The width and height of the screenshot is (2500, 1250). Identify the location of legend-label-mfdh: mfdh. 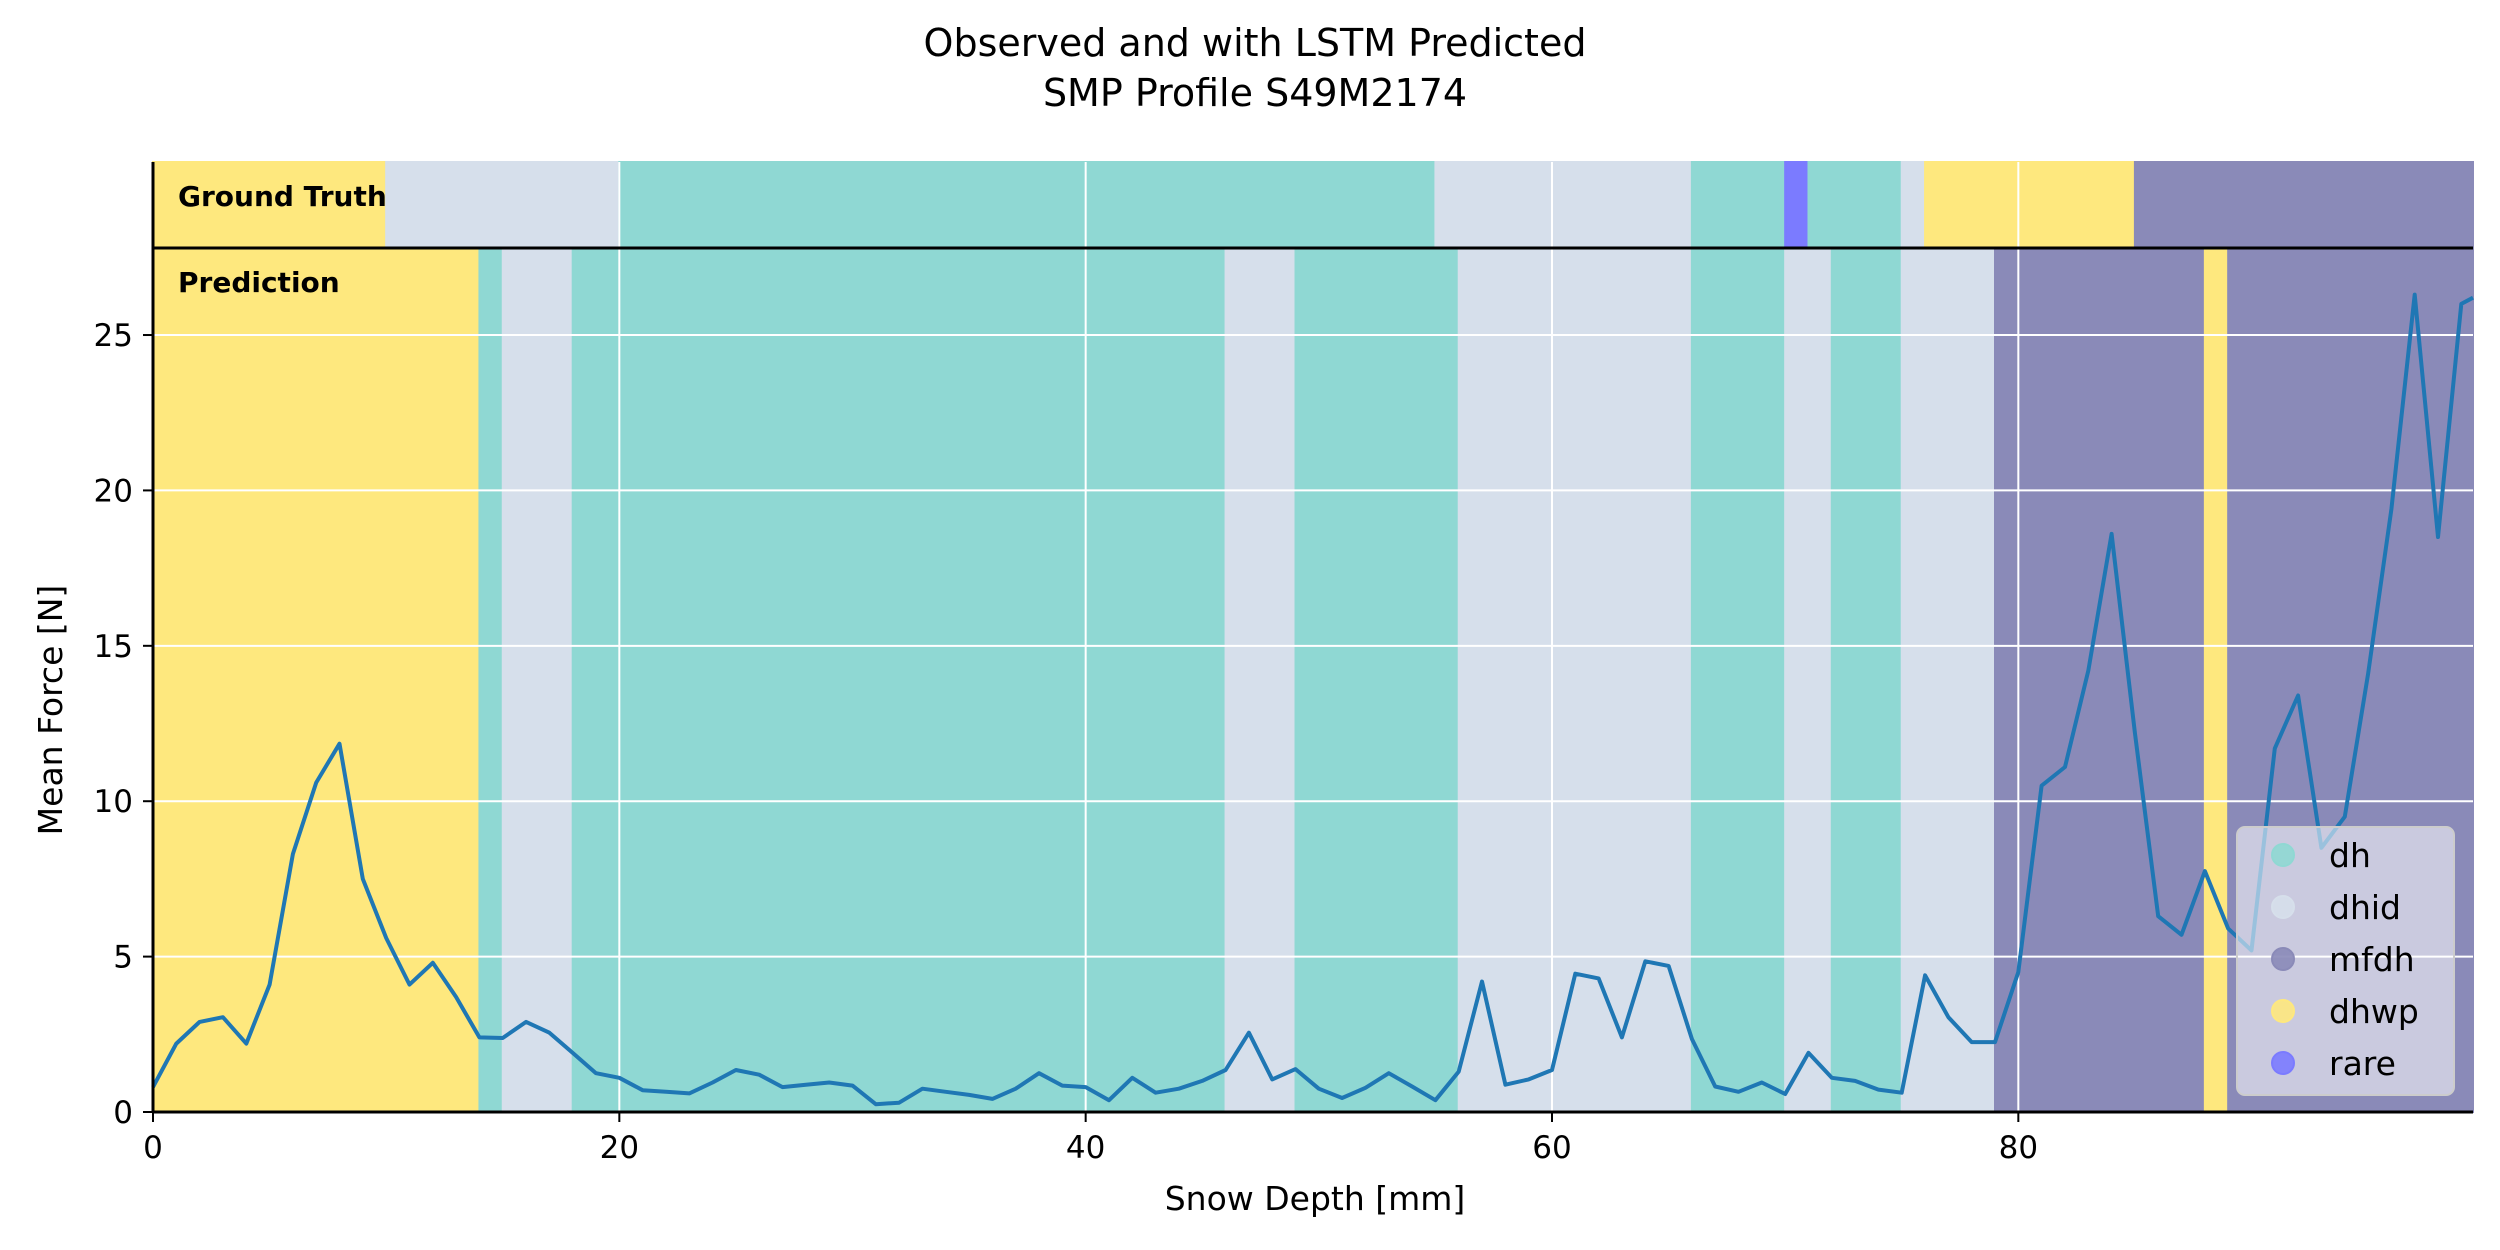
(2372, 959).